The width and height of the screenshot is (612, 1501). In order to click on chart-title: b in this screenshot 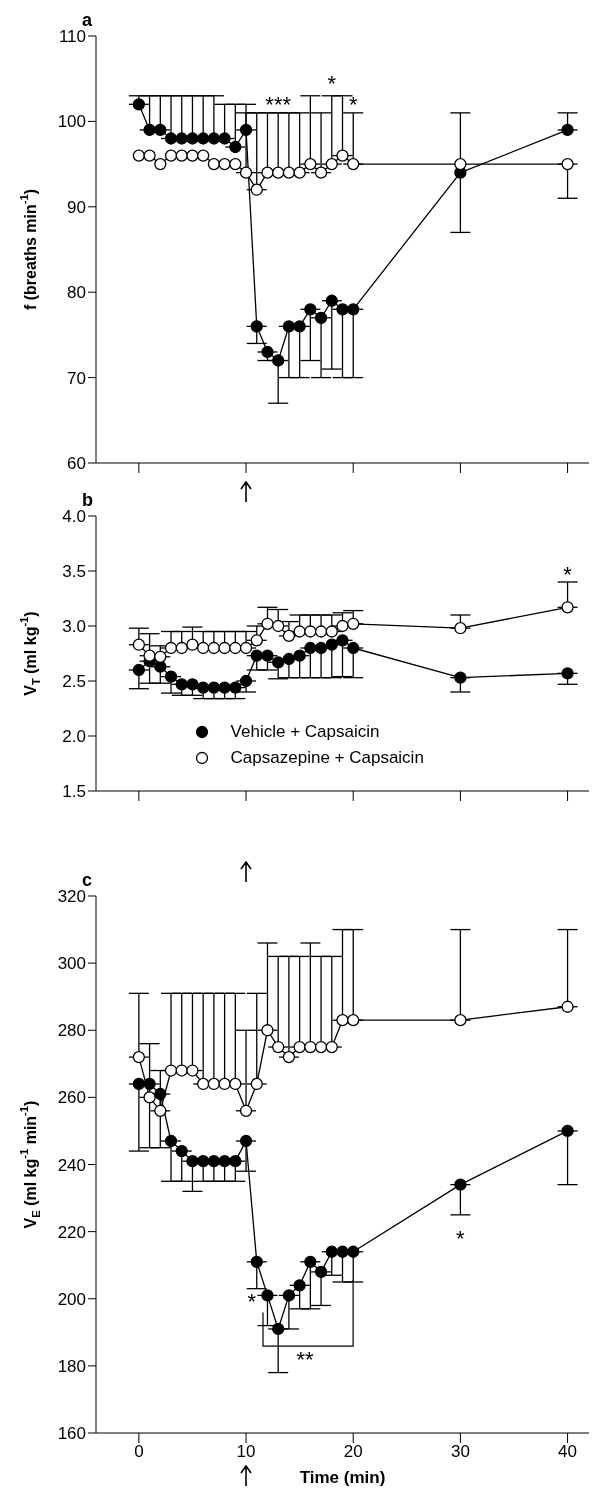, I will do `click(87, 500)`.